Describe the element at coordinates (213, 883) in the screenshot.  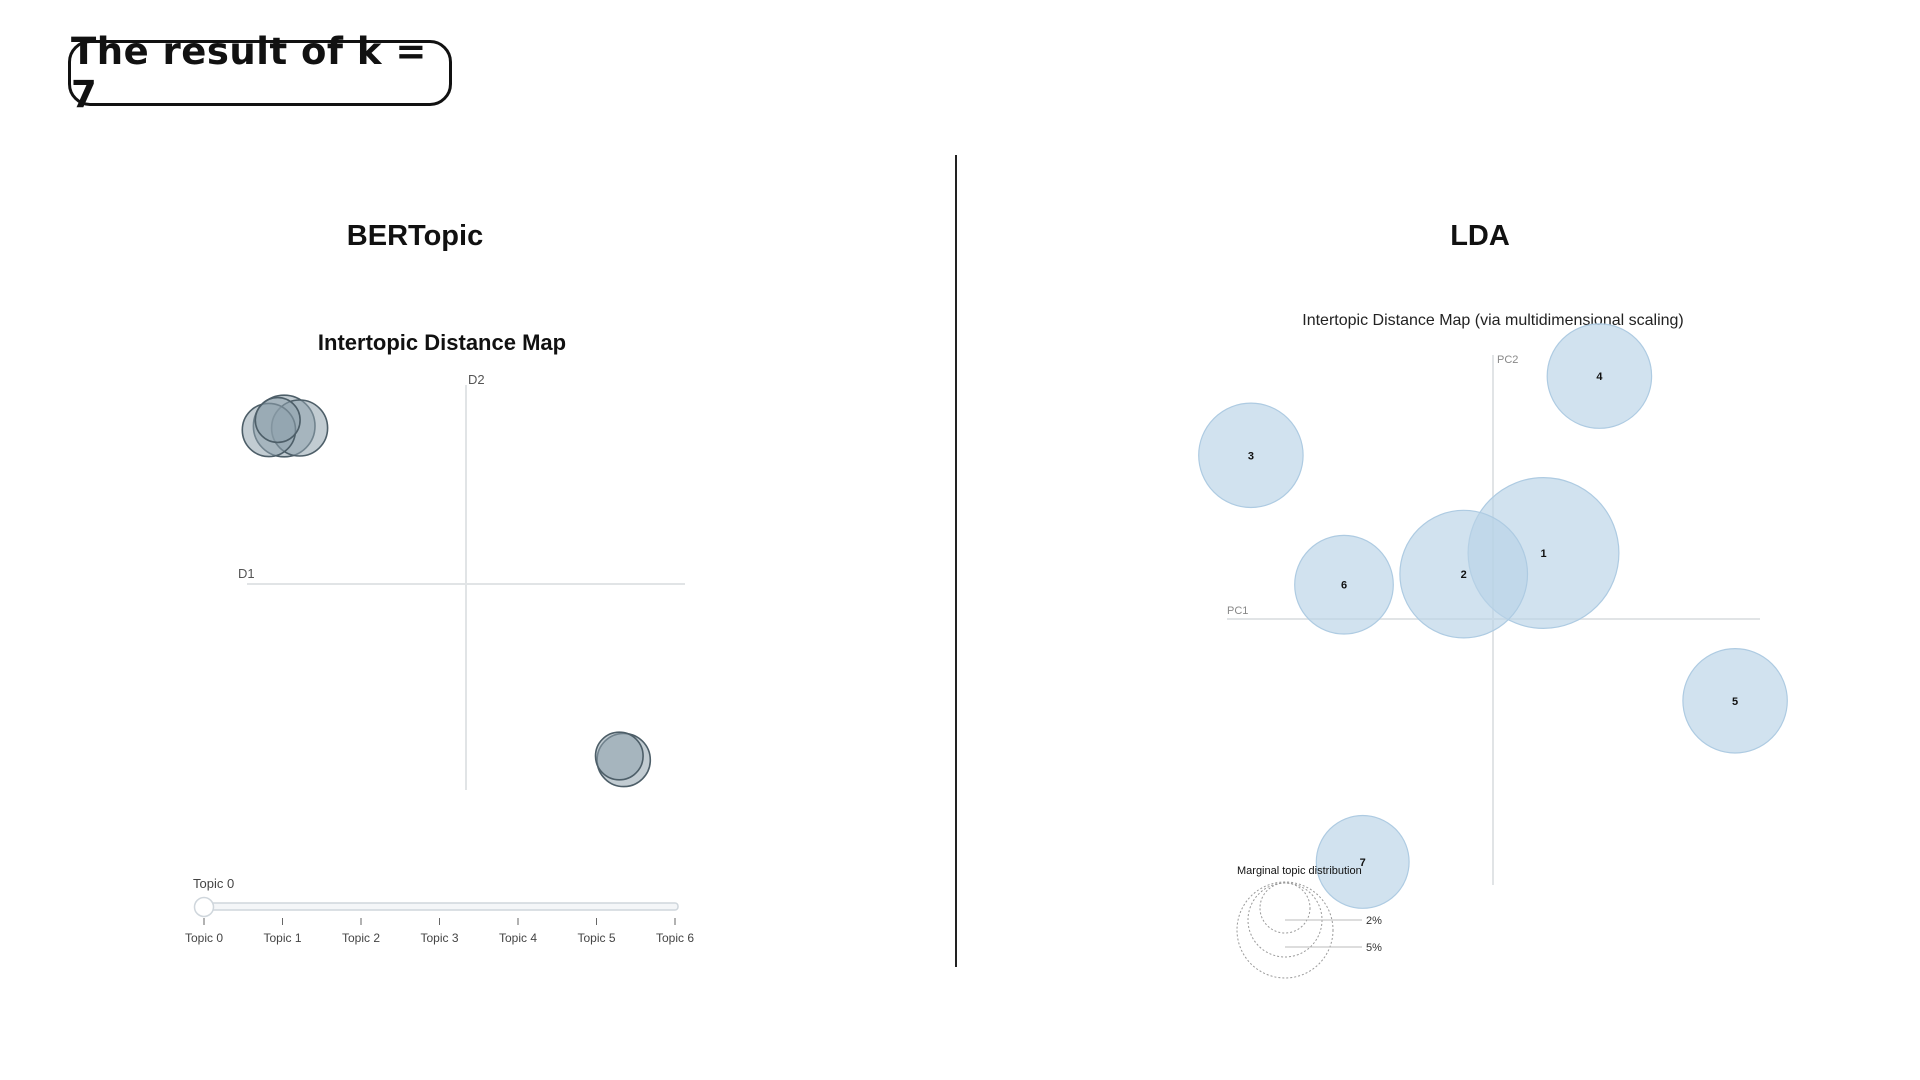
I see `slider-current-label: Topic 0` at that location.